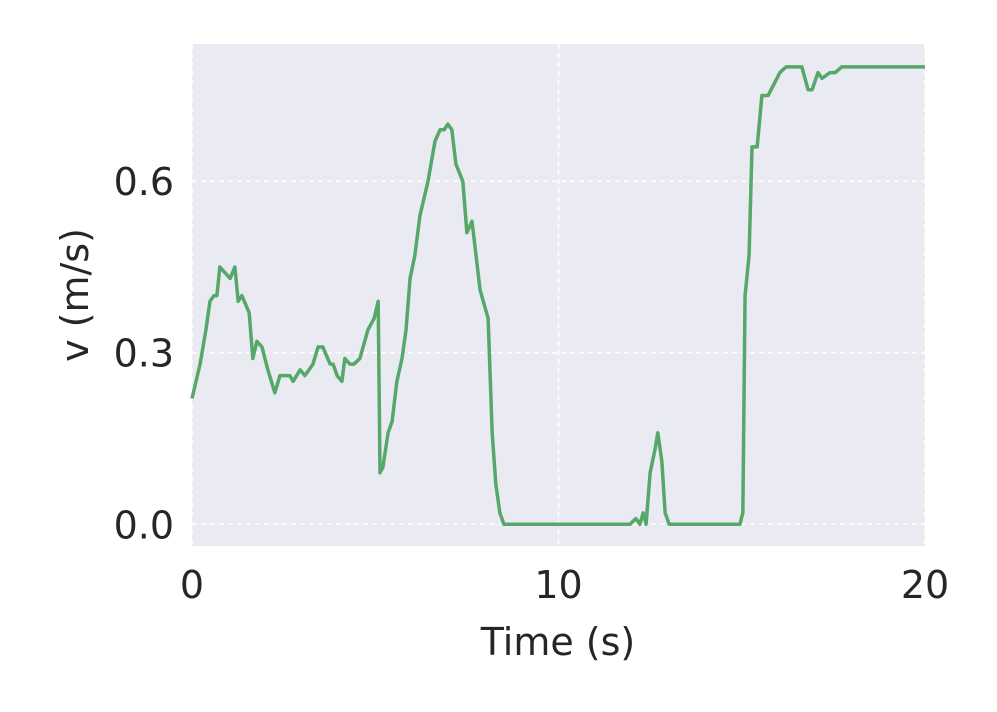  Describe the element at coordinates (144, 525) in the screenshot. I see `y-tick-label: 0.0` at that location.